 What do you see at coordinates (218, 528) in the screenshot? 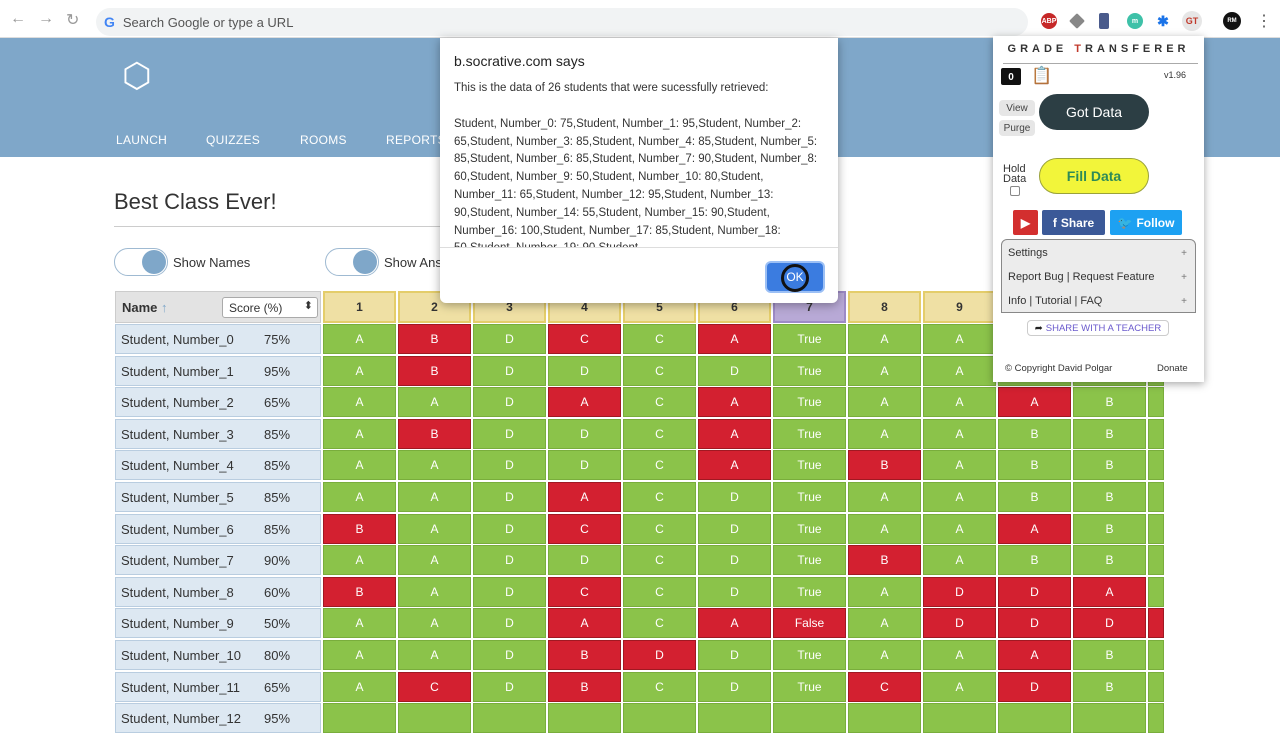
I see `student-row: Student, Number_6 85%` at bounding box center [218, 528].